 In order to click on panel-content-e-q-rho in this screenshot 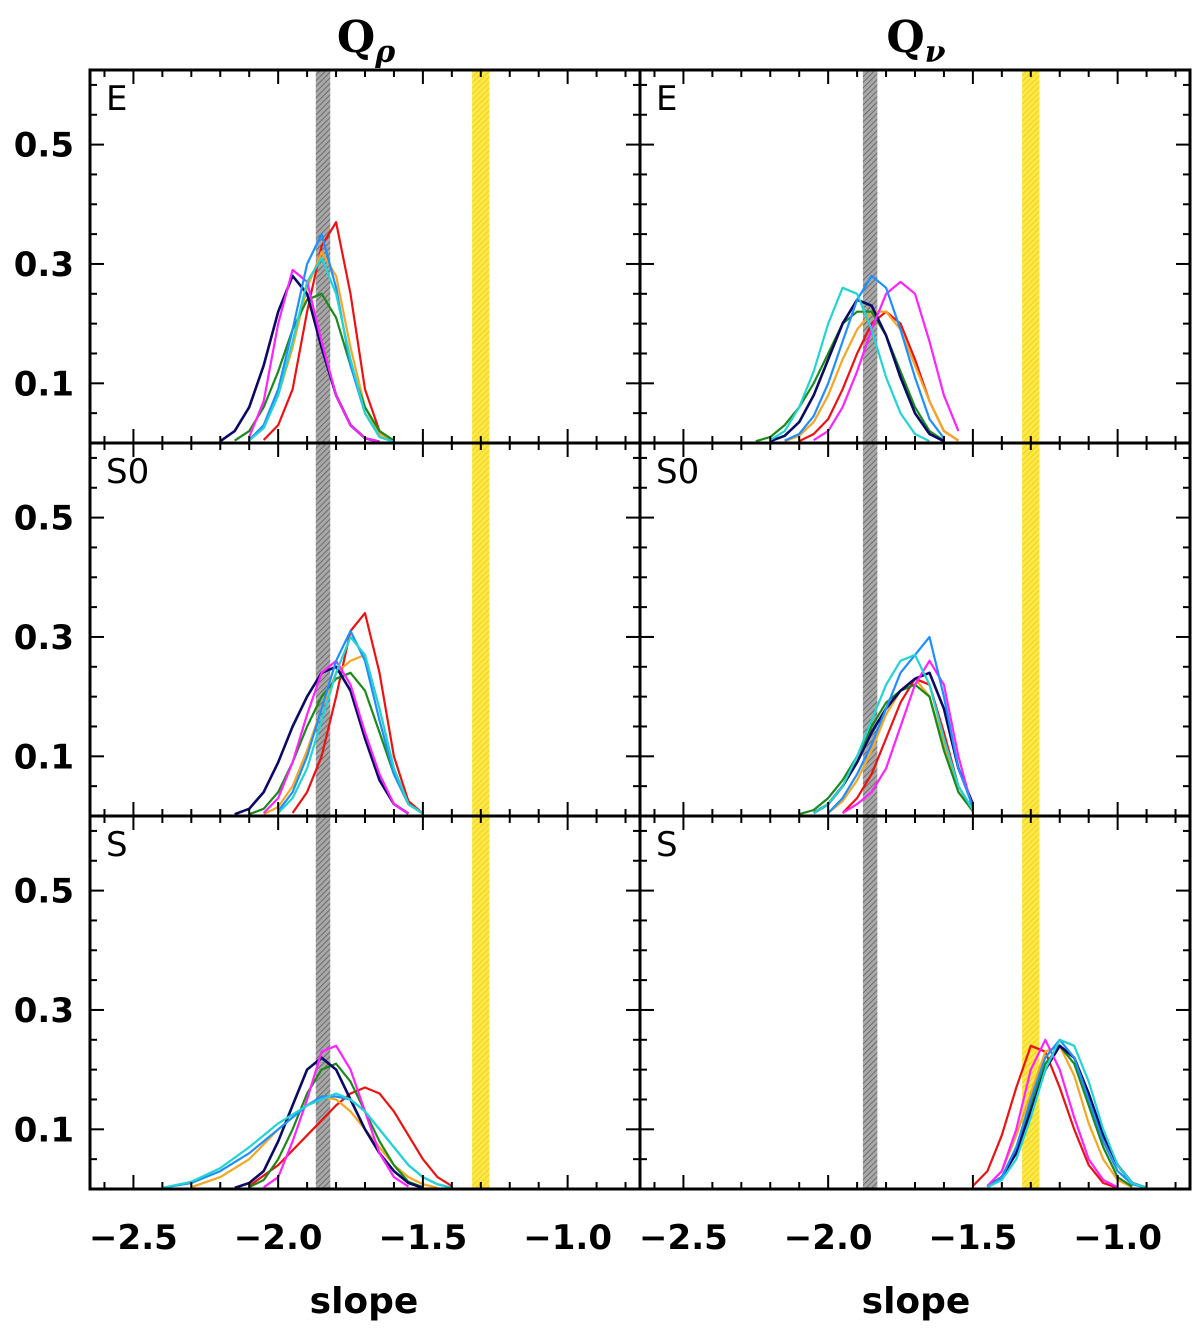, I will do `click(354, 256)`.